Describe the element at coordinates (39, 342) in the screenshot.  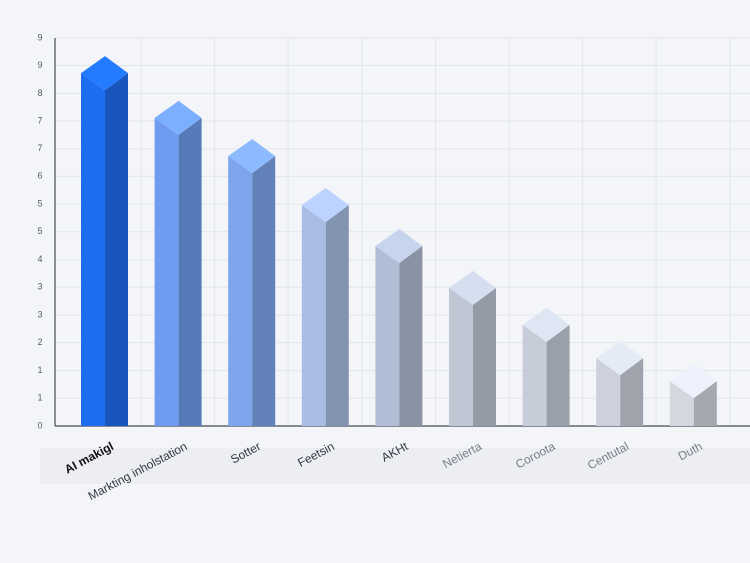
I see `y-tick-label: 2` at that location.